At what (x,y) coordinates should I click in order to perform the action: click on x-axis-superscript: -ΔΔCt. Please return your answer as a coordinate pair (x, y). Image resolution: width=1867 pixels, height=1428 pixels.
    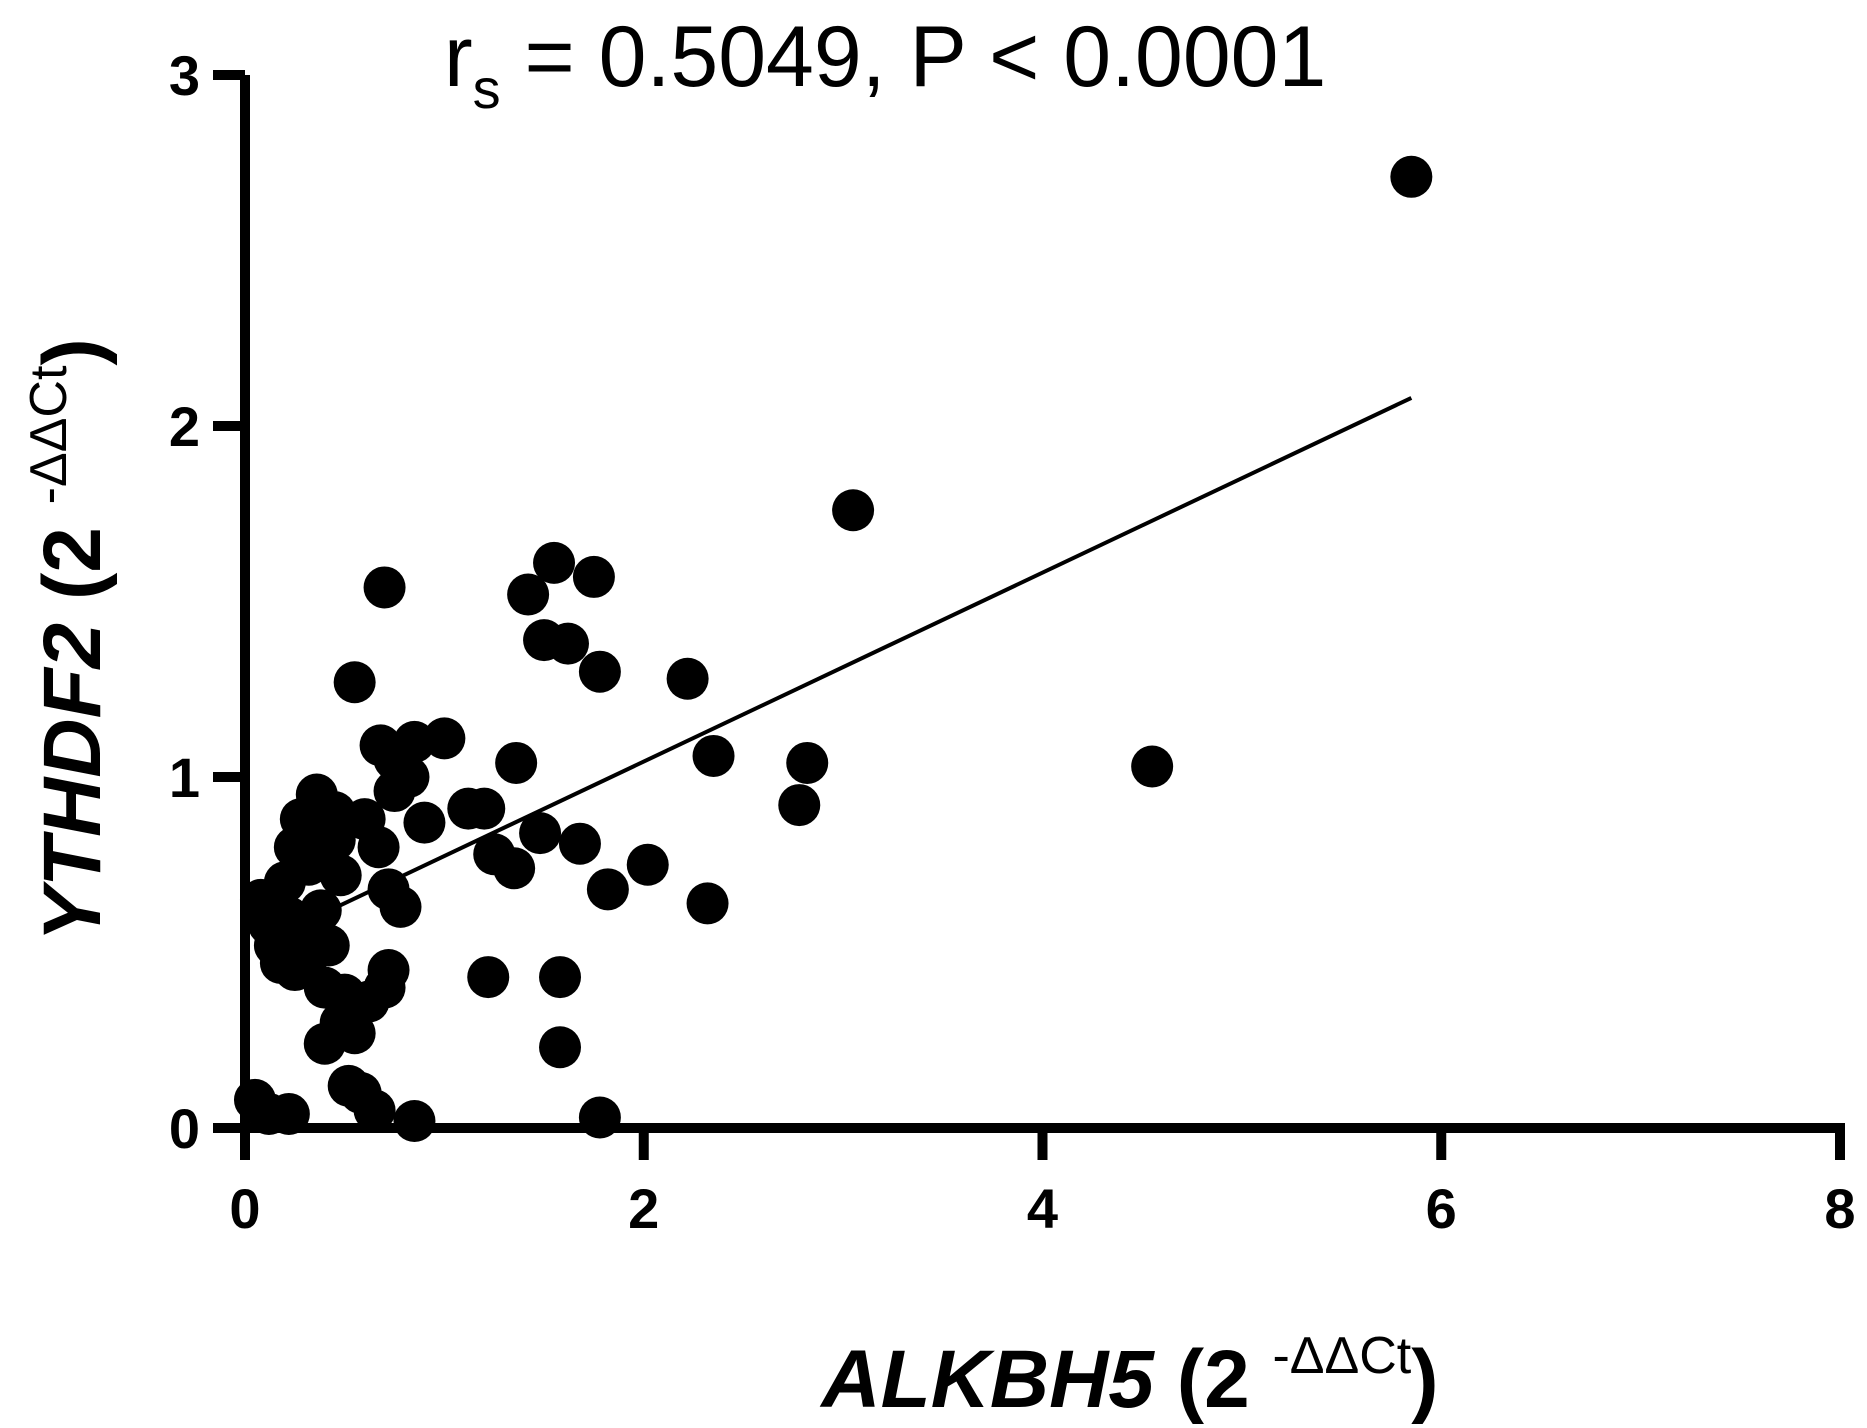
    Looking at the image, I should click on (1341, 1356).